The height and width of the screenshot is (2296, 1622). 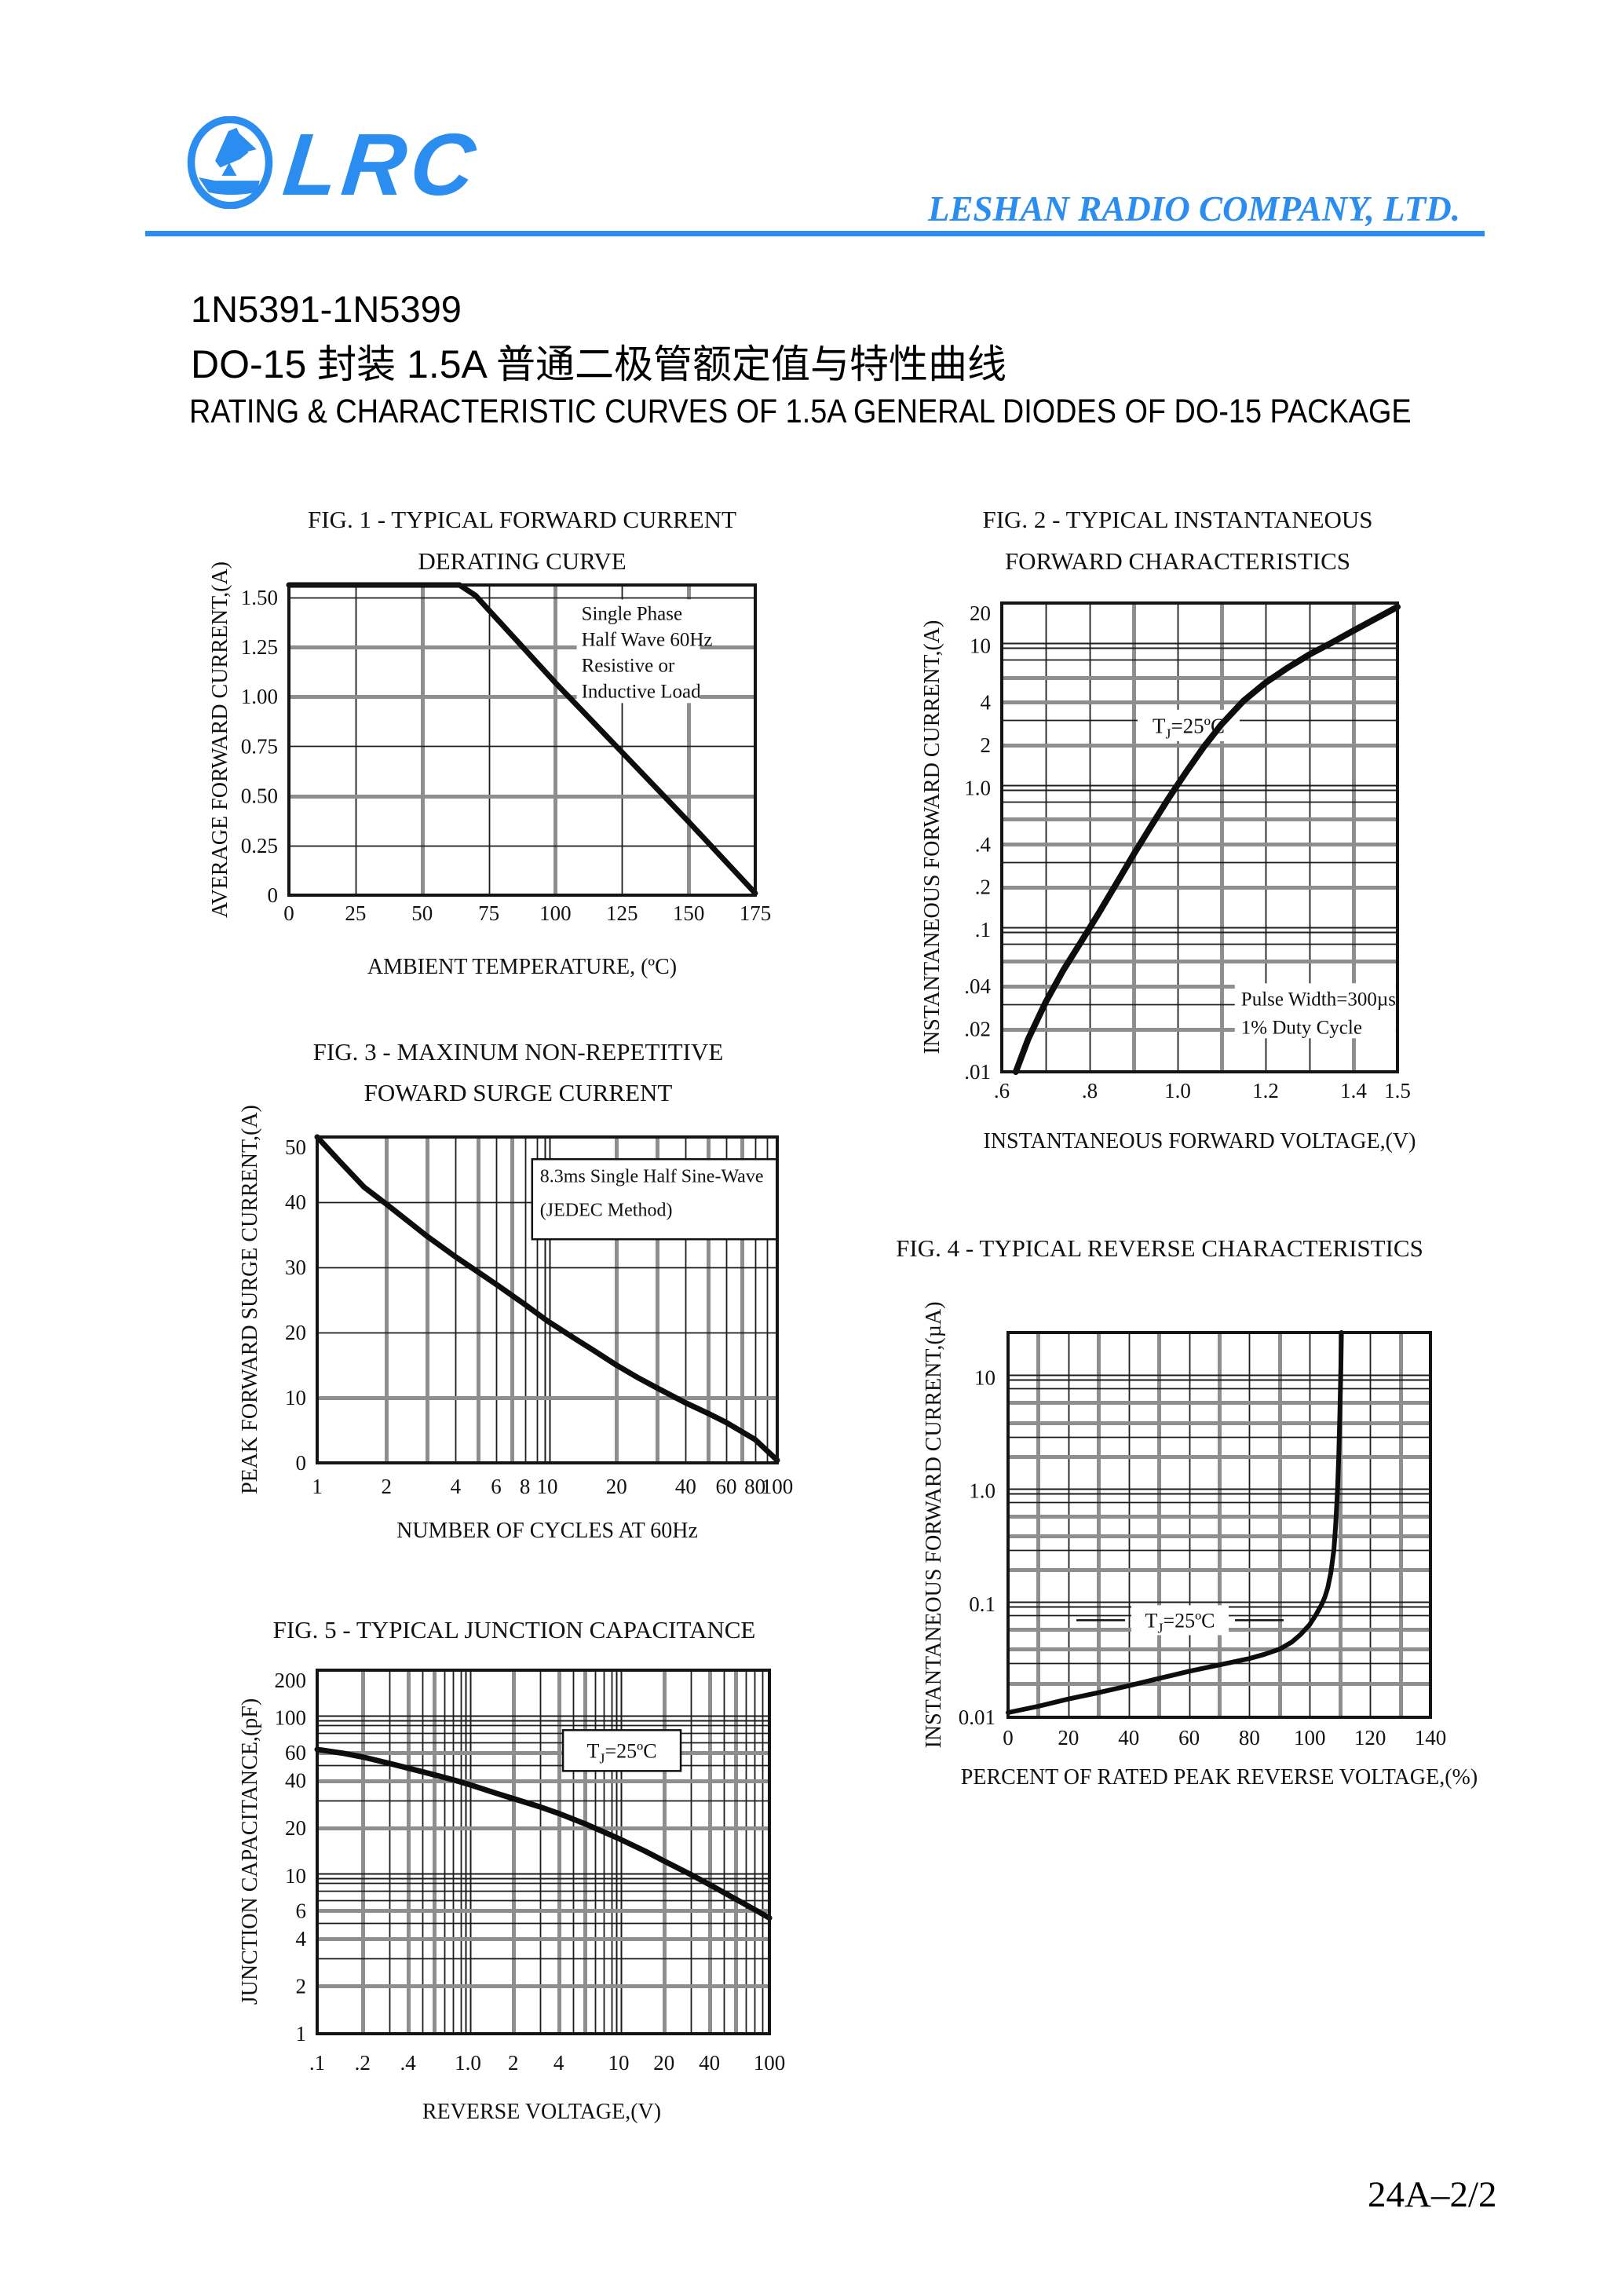 What do you see at coordinates (984, 1378) in the screenshot?
I see `fig4-y-tick: 10` at bounding box center [984, 1378].